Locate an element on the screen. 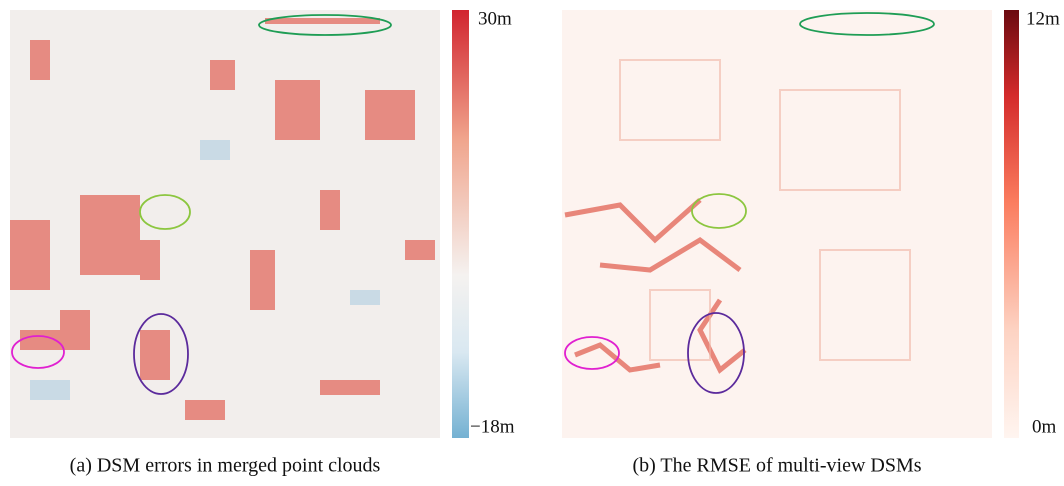 The width and height of the screenshot is (1064, 486). colorbar-max: 30m is located at coordinates (495, 18).